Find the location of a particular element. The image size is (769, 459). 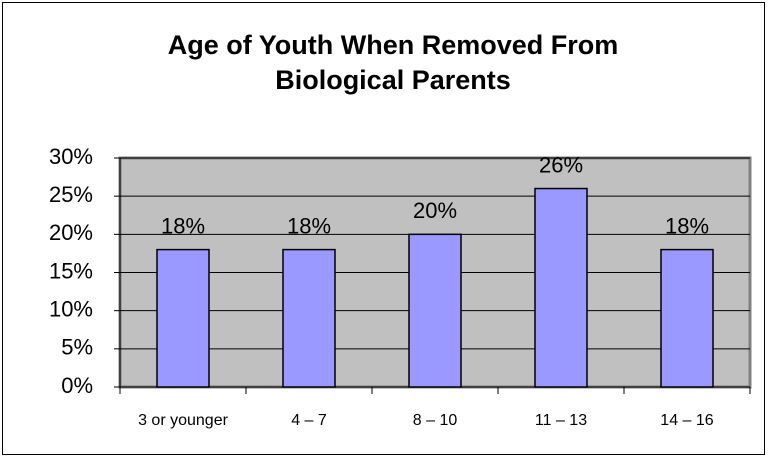

y-tick-label: 20% is located at coordinates (71, 232).